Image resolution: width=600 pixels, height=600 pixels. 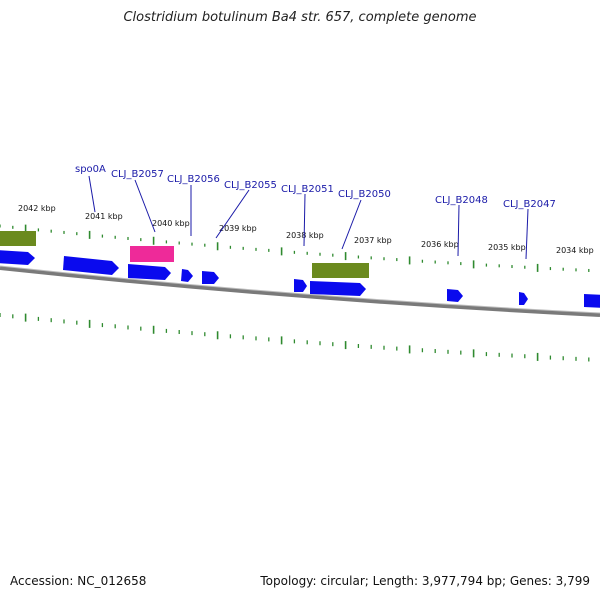 I want to click on gene-label-clj-b2051: CLJ_B2051, so click(x=307, y=189).